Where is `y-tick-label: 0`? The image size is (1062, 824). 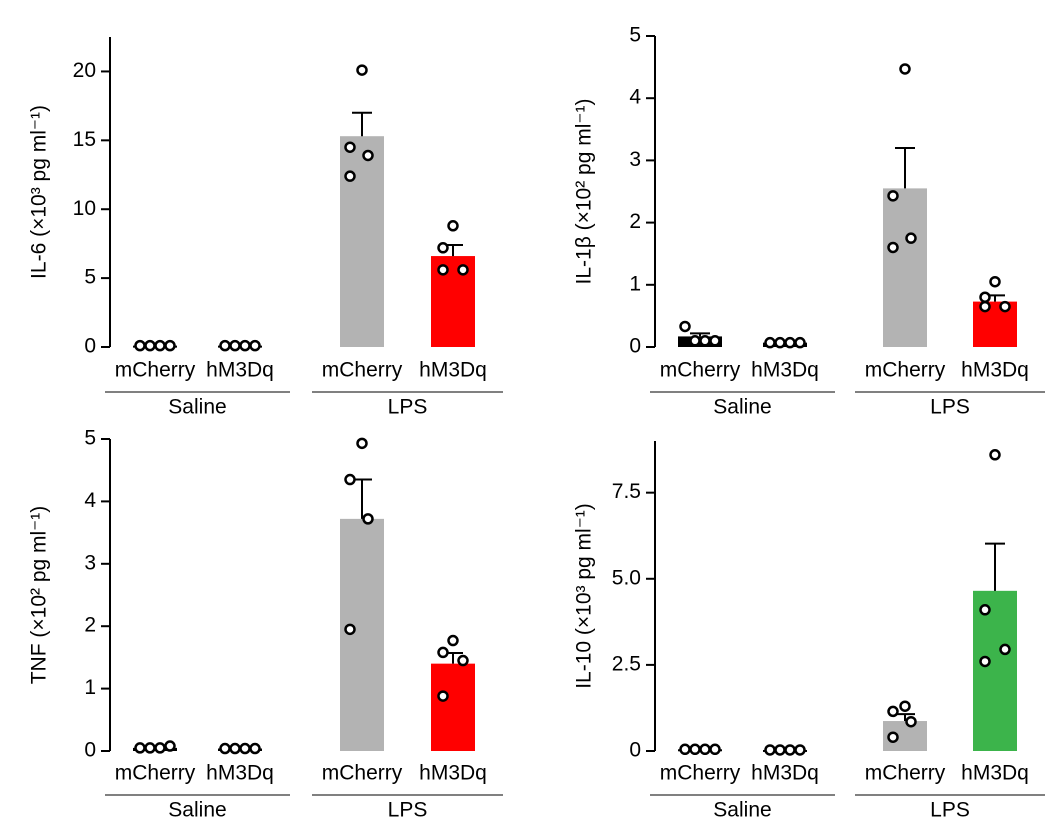 y-tick-label: 0 is located at coordinates (635, 750).